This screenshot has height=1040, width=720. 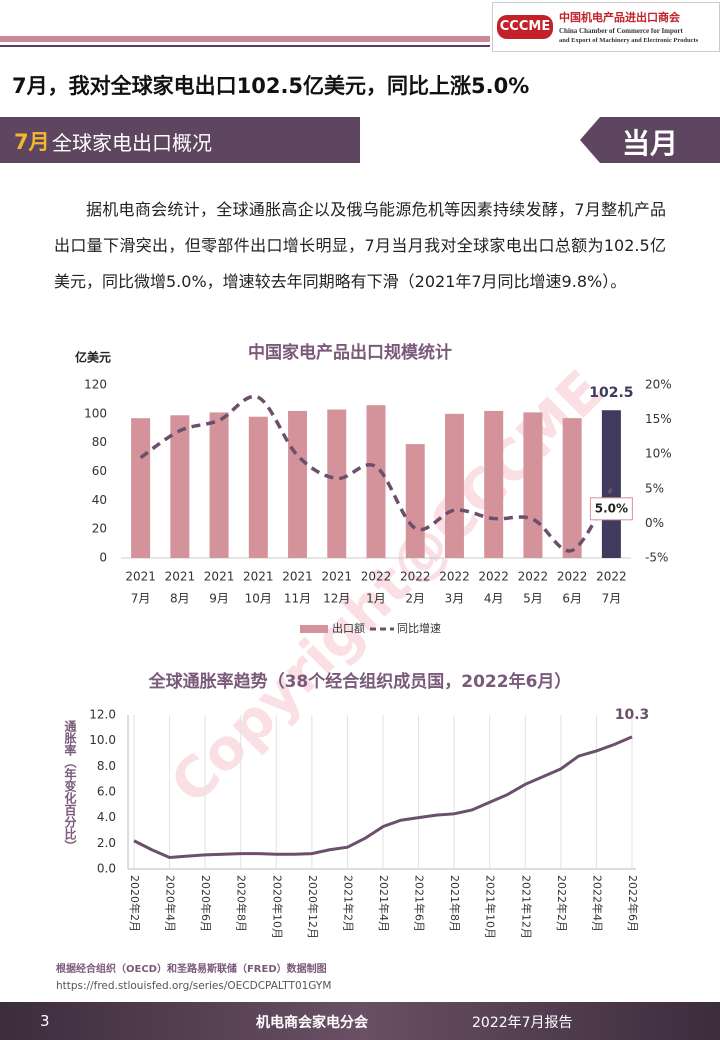 What do you see at coordinates (102, 740) in the screenshot?
I see `y-tick-label: 10.0` at bounding box center [102, 740].